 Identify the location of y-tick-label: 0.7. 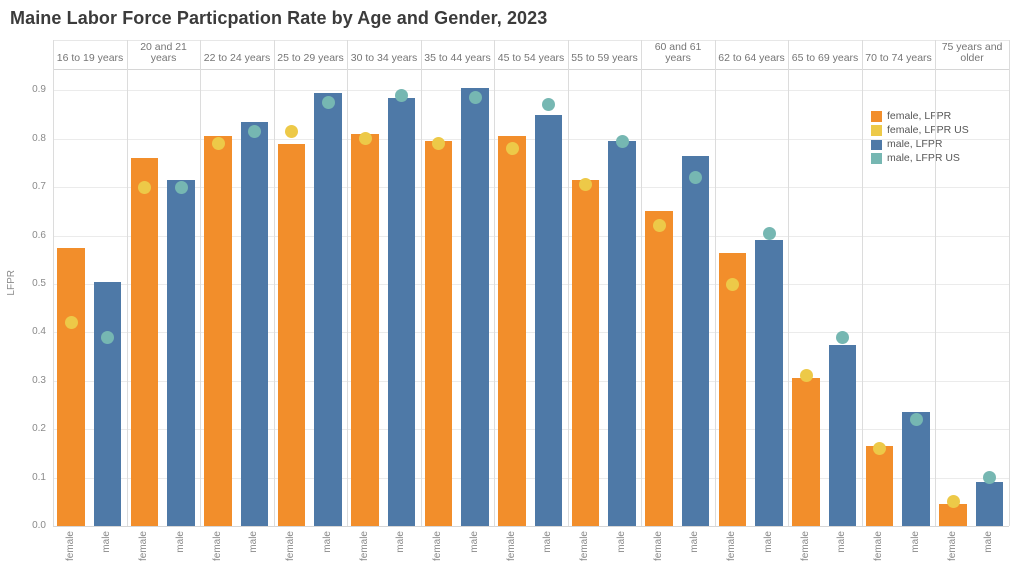
(39, 187).